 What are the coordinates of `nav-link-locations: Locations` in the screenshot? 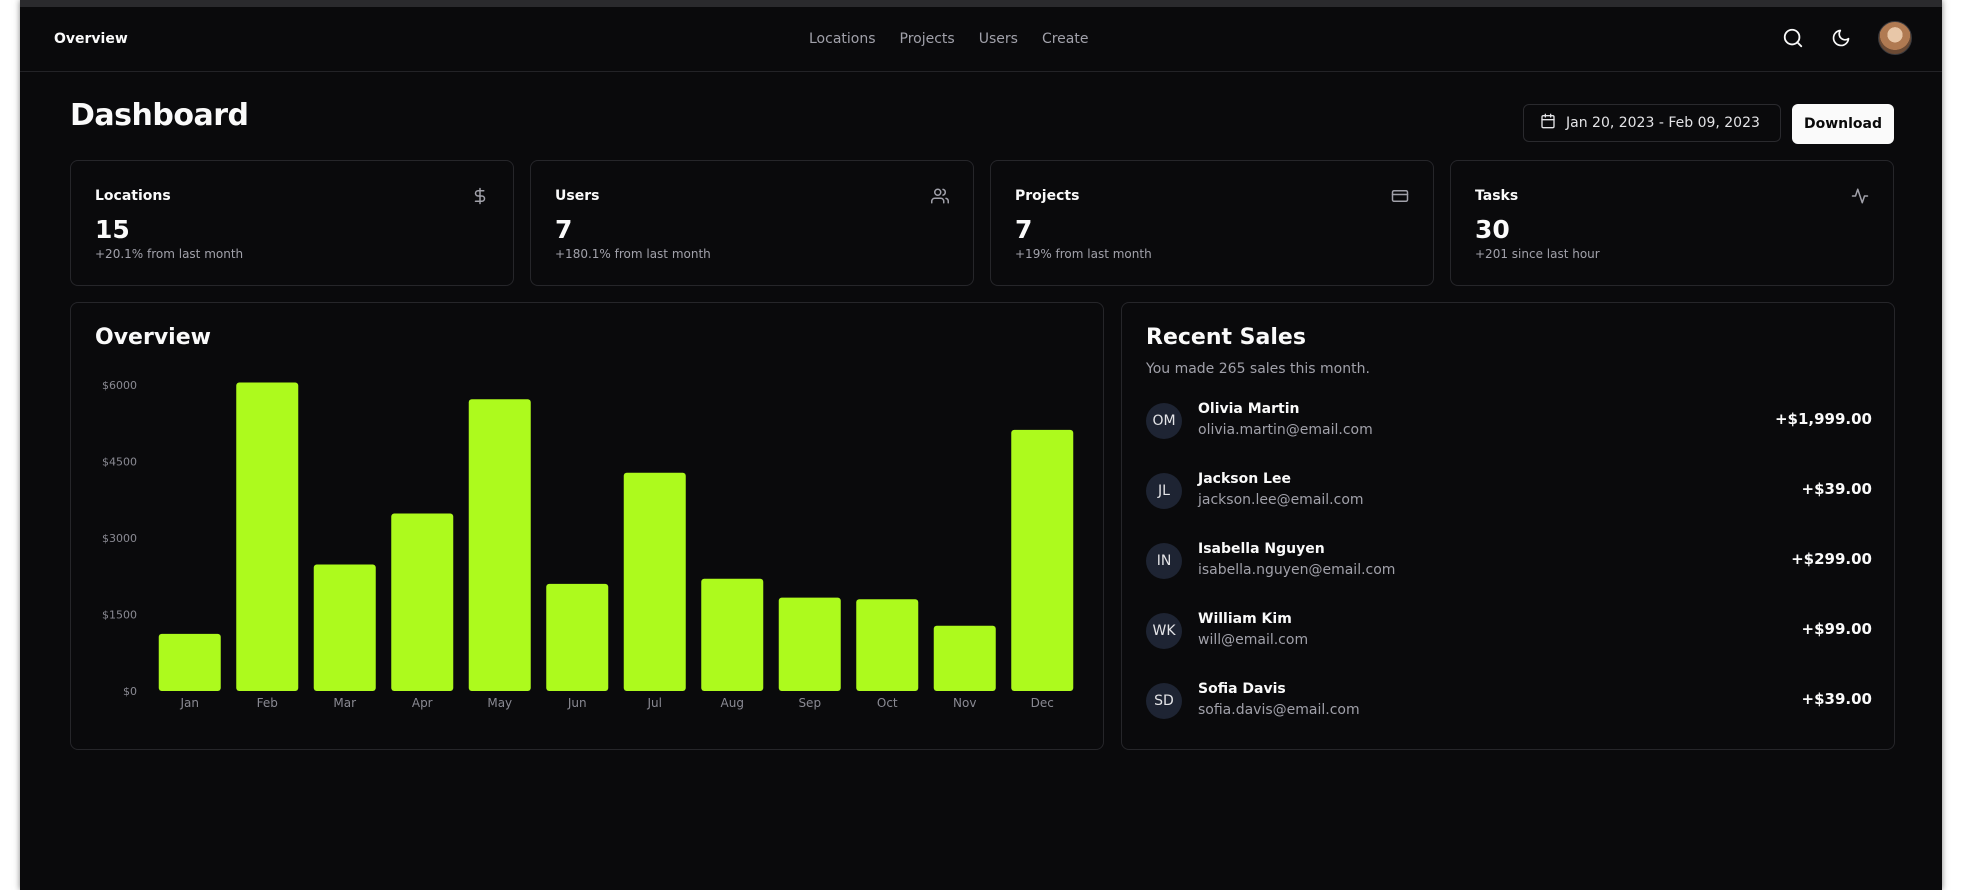 It's located at (842, 39).